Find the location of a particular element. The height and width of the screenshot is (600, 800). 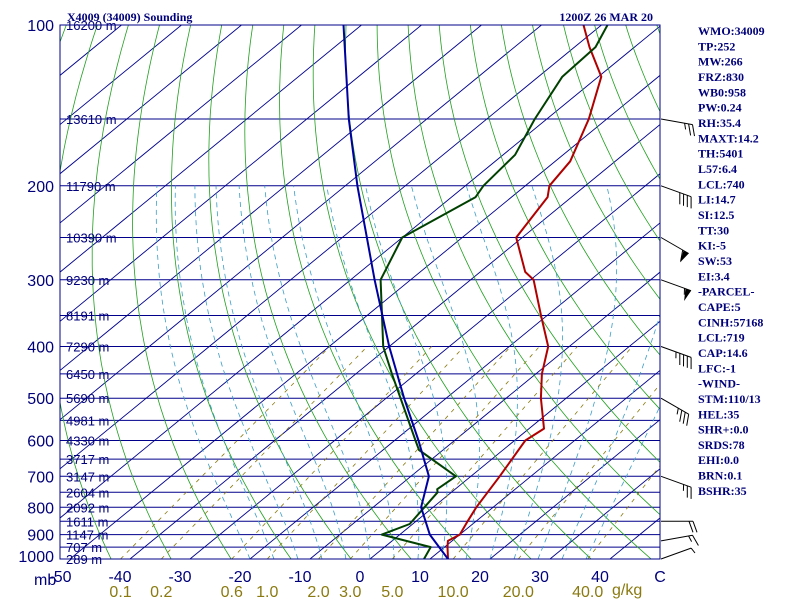

index-item: SRDS:78 is located at coordinates (721, 445).